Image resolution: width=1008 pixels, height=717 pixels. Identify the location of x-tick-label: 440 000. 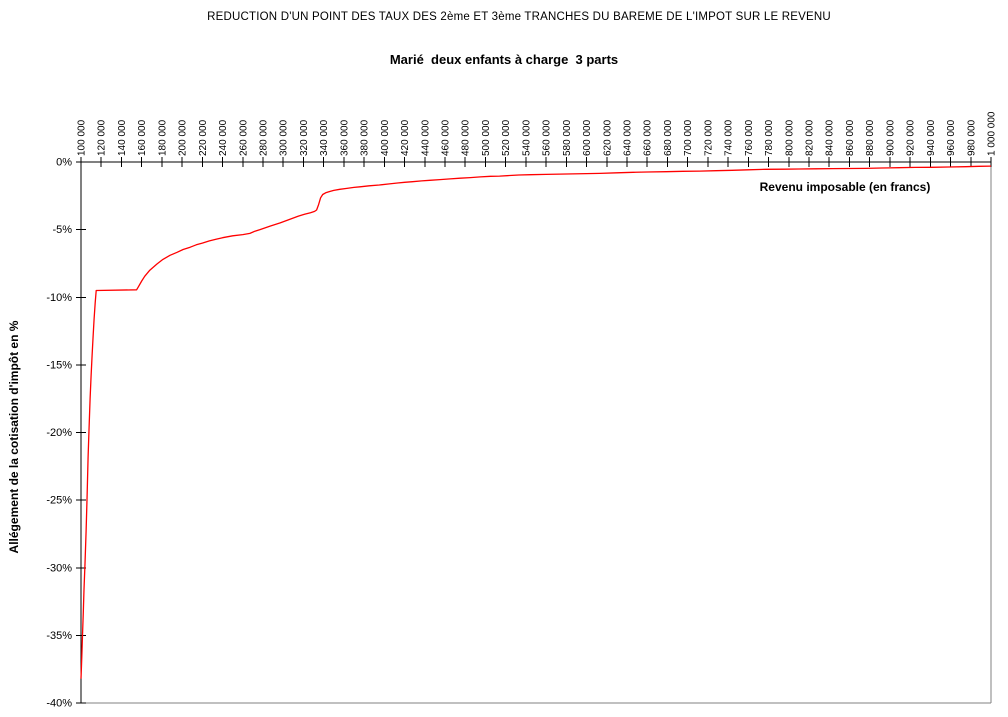
(425, 137).